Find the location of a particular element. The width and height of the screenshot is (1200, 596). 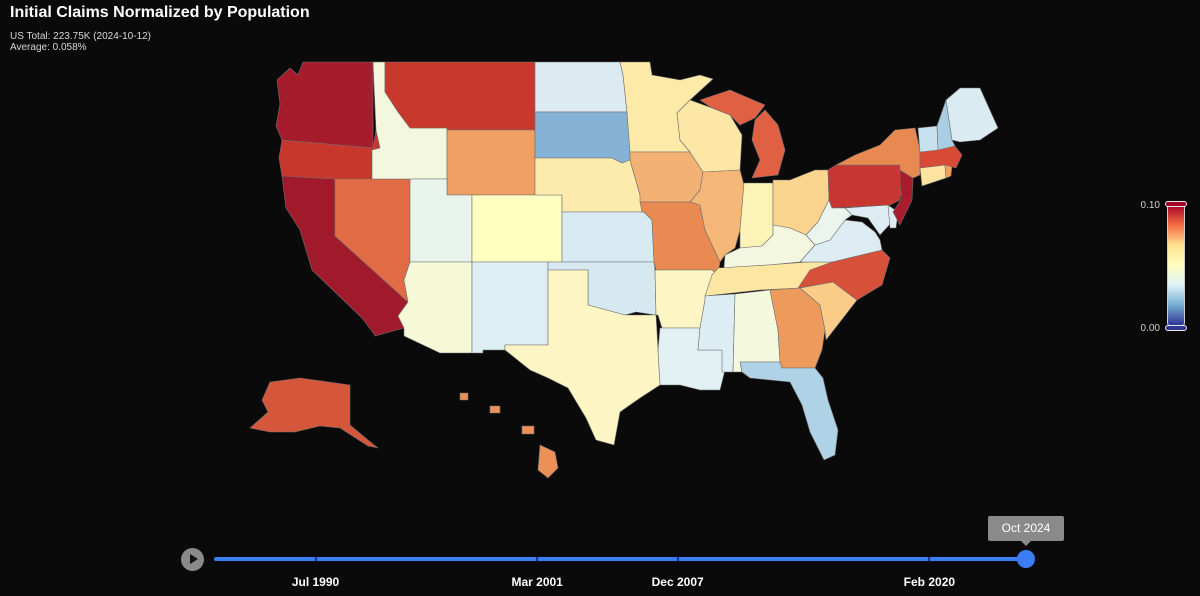

state-MI is located at coordinates (742, 134).